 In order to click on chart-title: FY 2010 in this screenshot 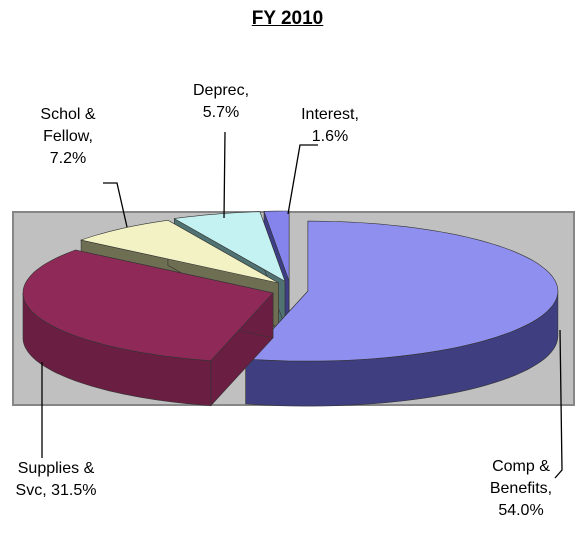, I will do `click(287, 18)`.